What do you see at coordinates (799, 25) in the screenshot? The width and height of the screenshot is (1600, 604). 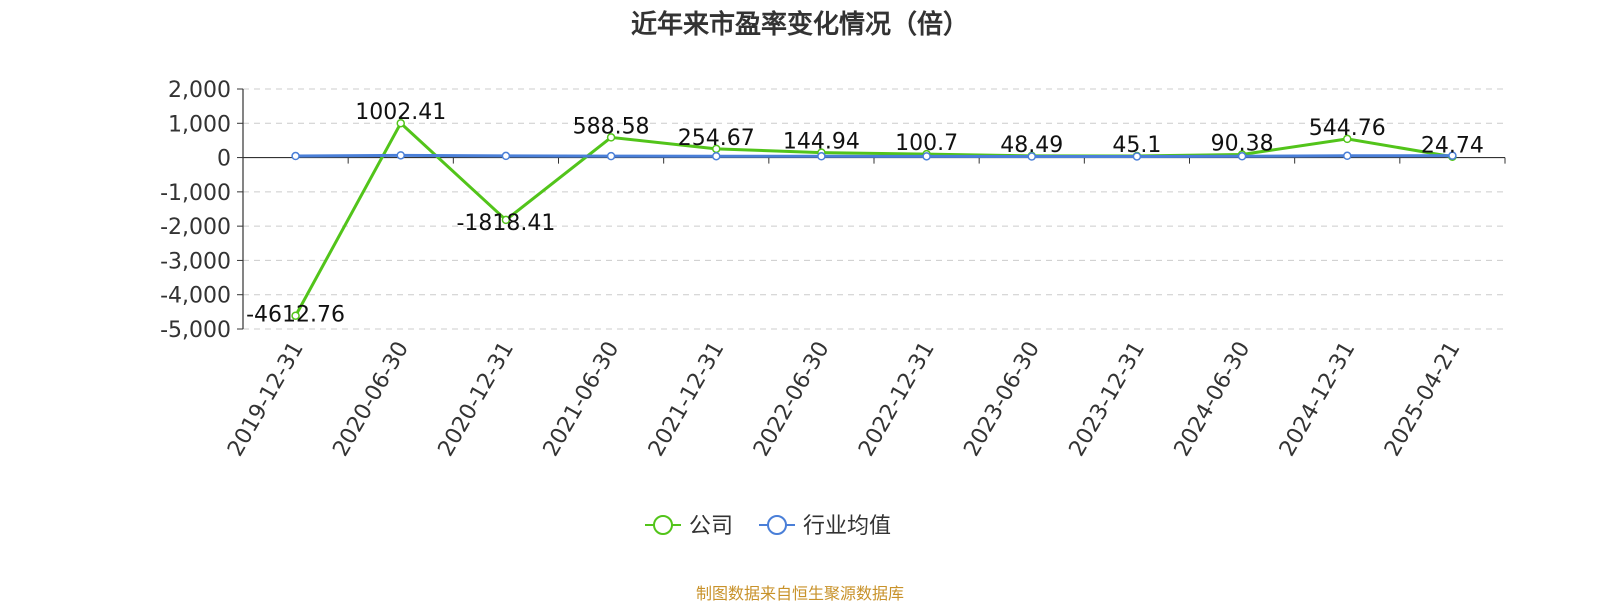 I see `chart-title: 近年来市盈率变化情况（倍）` at bounding box center [799, 25].